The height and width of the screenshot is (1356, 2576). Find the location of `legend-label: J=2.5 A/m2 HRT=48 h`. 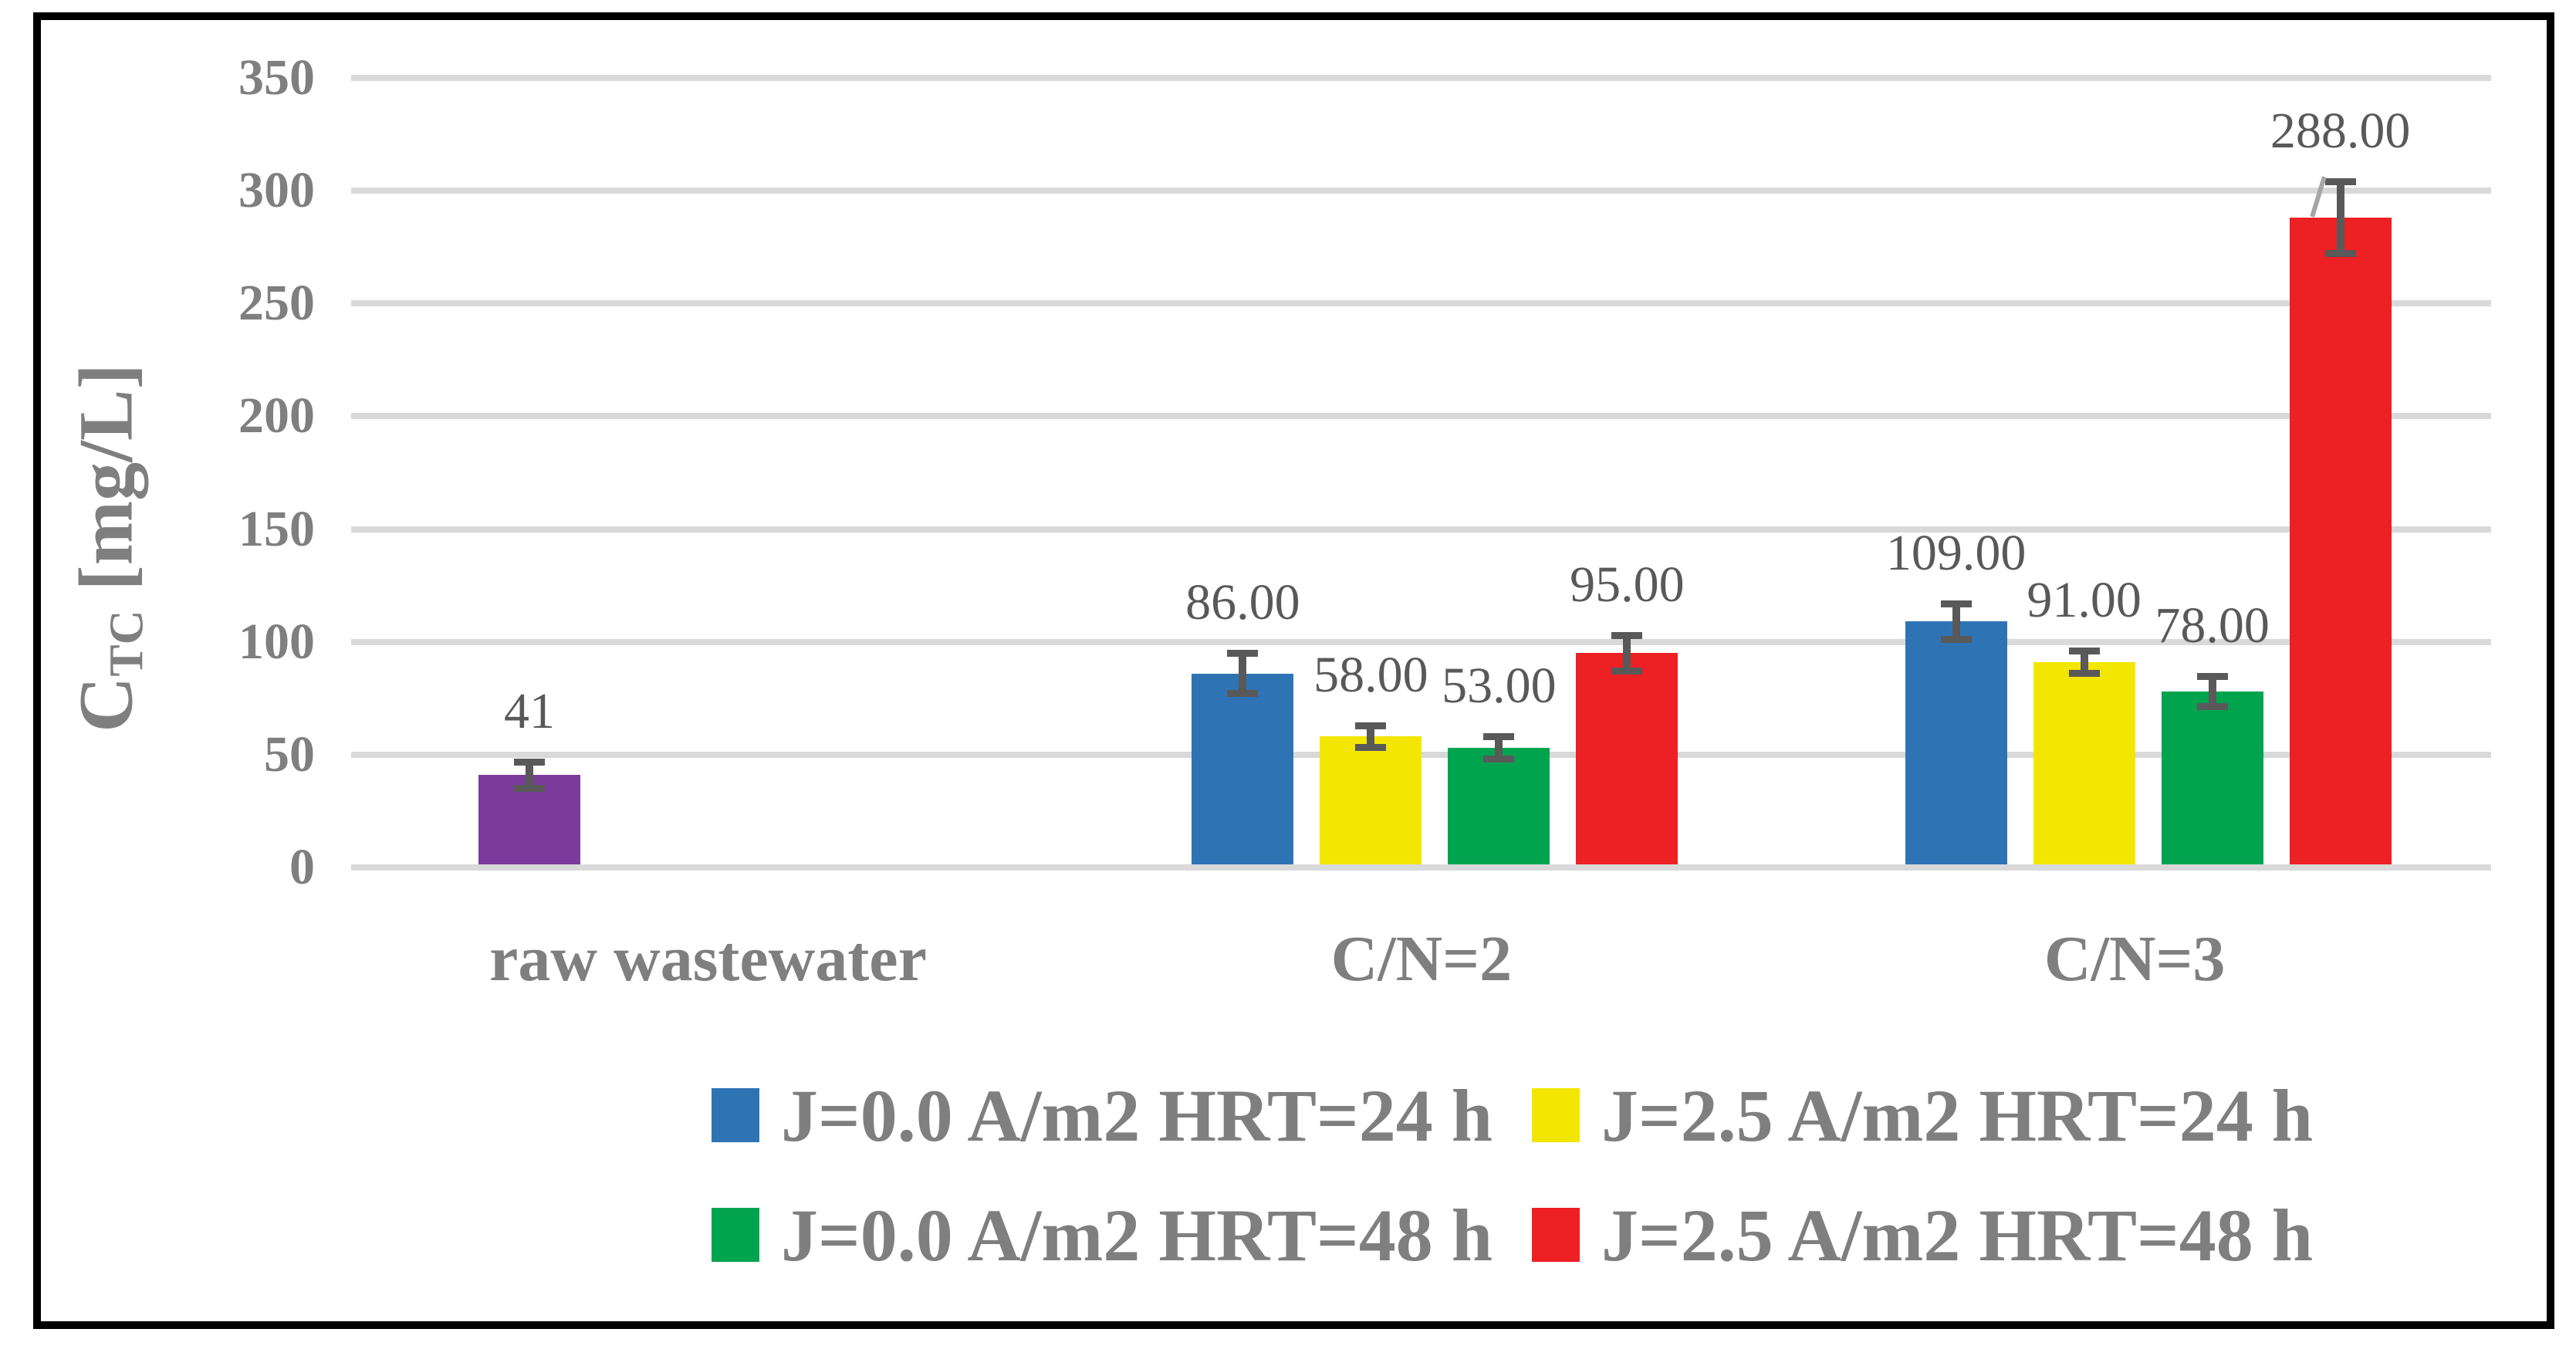

legend-label: J=2.5 A/m2 HRT=48 h is located at coordinates (1957, 1235).